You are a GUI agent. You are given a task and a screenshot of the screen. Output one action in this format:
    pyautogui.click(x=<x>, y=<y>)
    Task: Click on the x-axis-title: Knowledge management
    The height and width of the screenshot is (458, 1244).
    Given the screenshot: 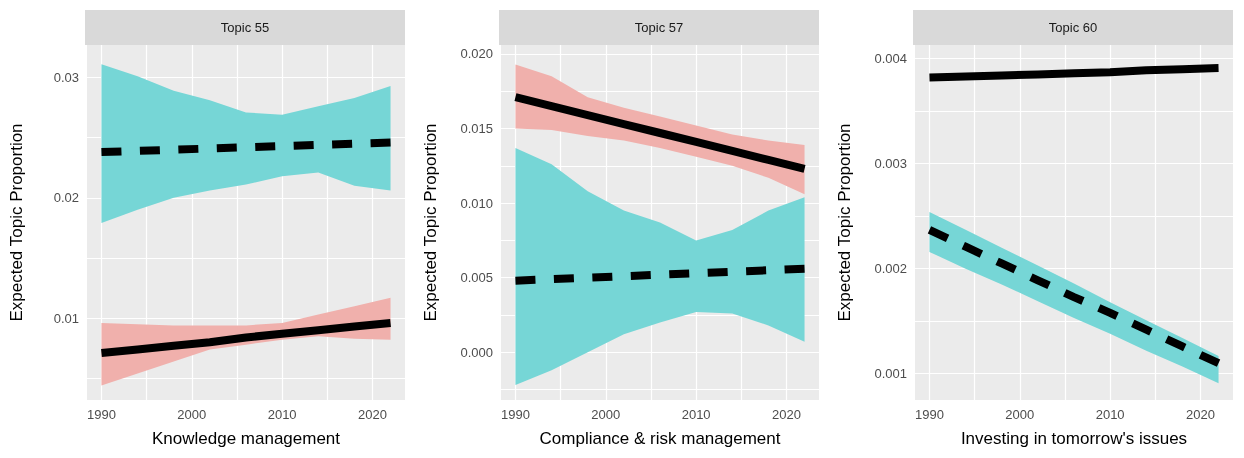 What is the action you would take?
    pyautogui.click(x=246, y=438)
    